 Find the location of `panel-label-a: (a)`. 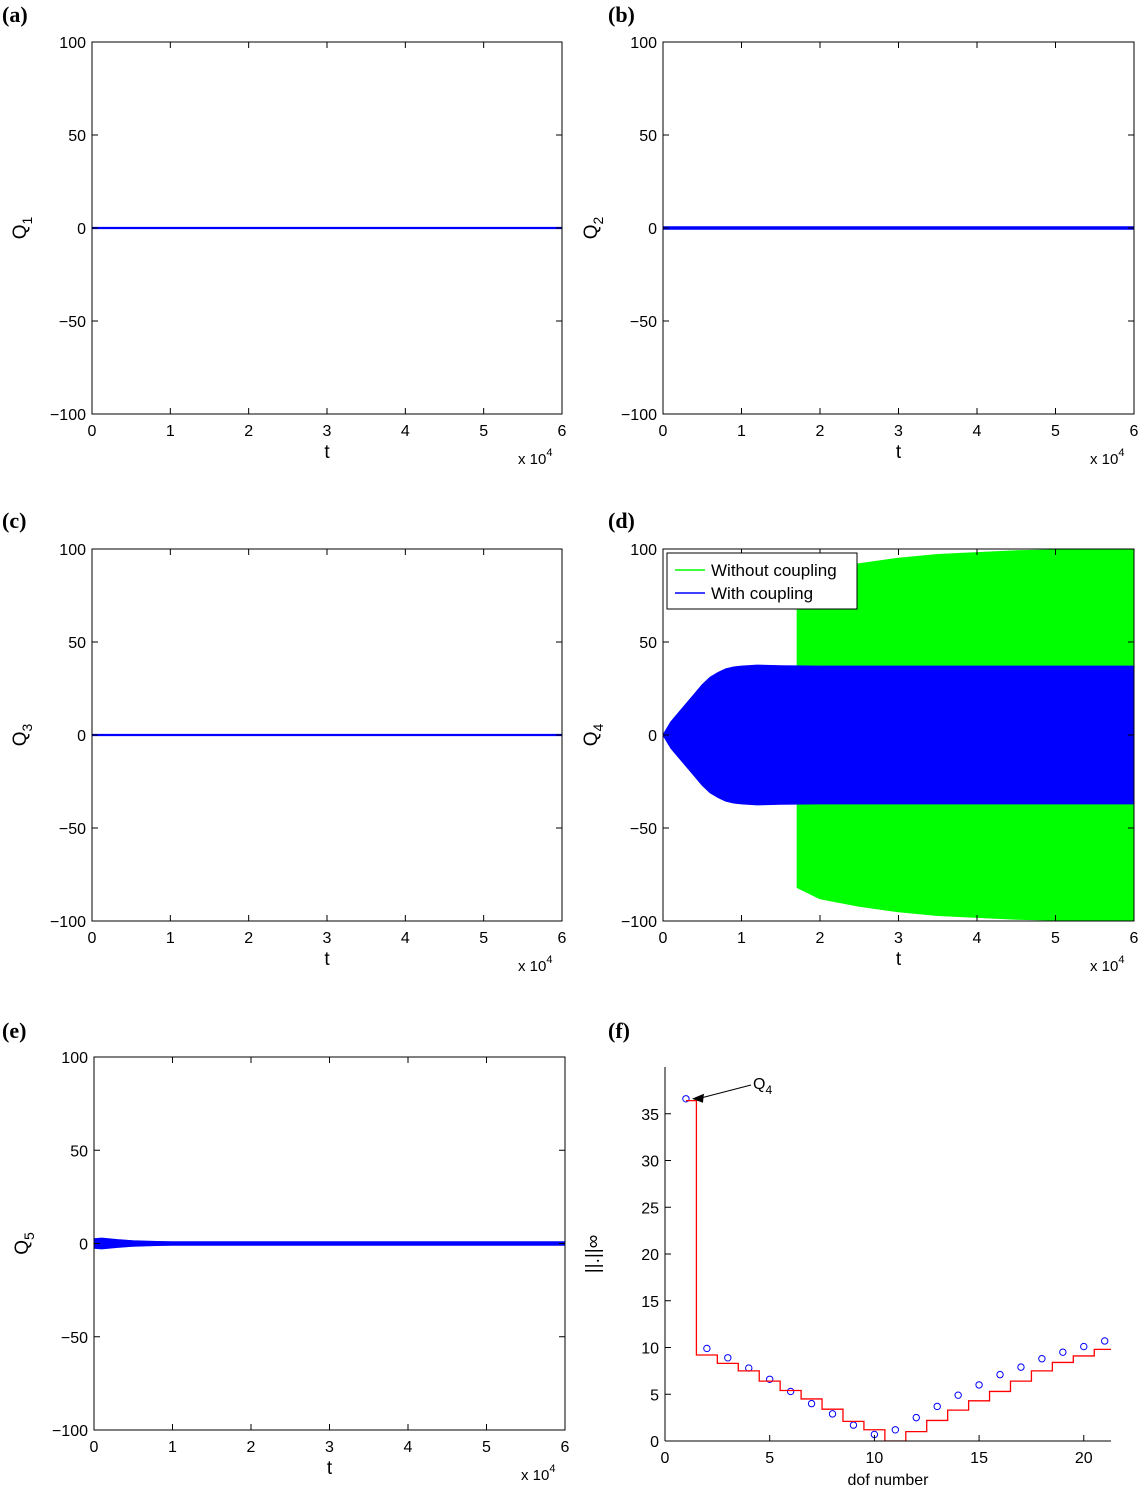

panel-label-a: (a) is located at coordinates (15, 14).